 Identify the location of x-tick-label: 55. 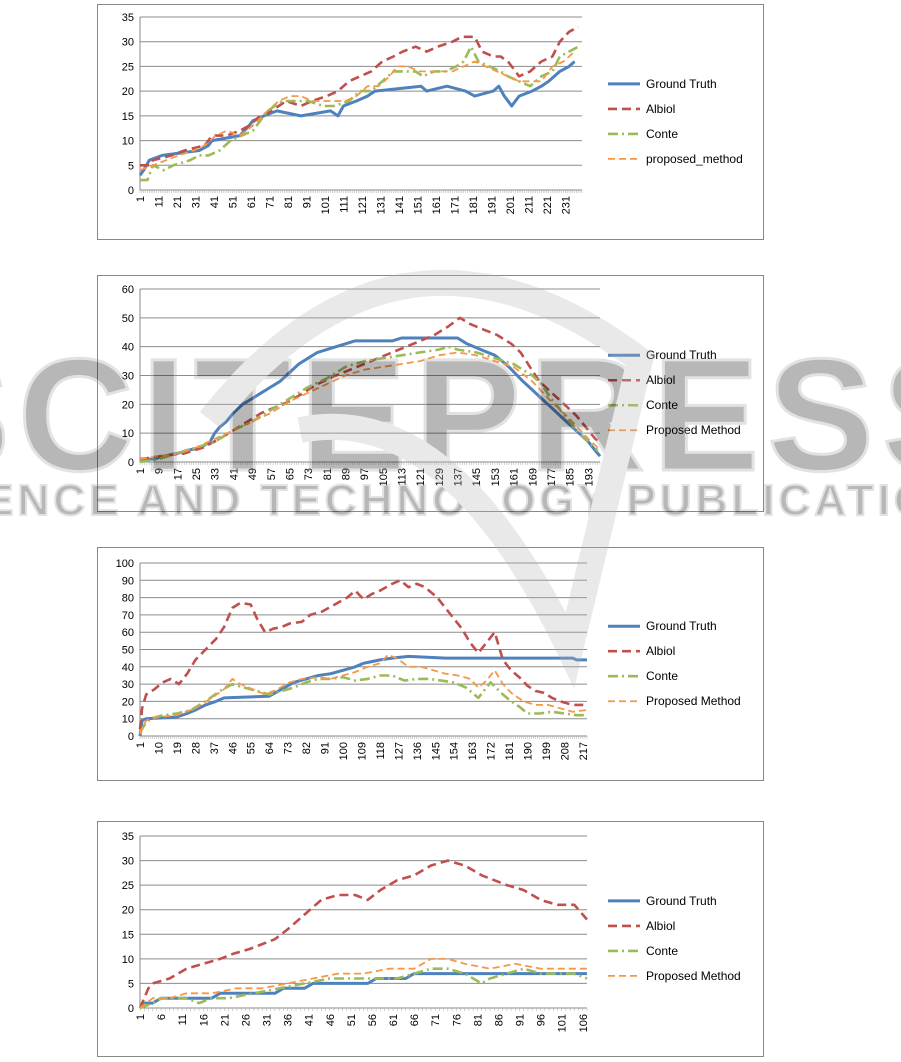
(252, 748).